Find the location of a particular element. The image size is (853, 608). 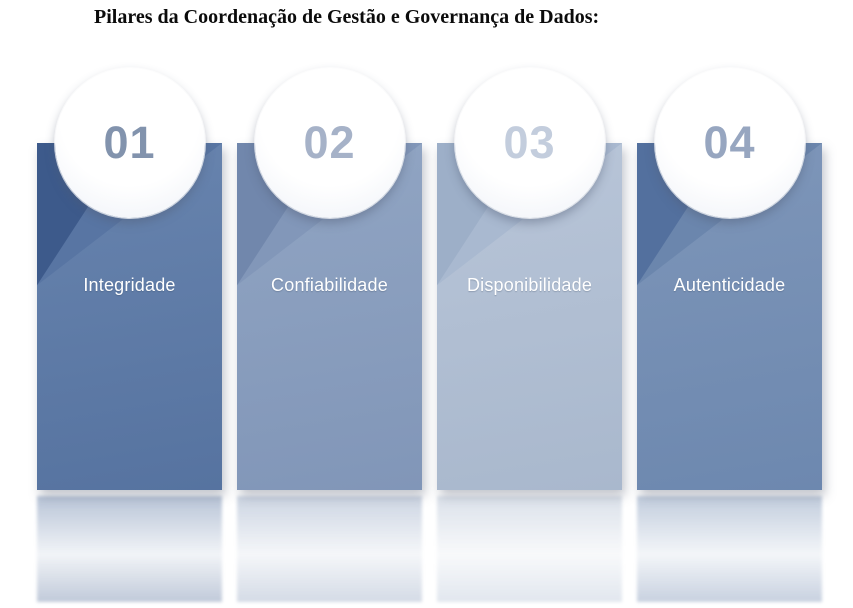

pillar-label: Autenticidade is located at coordinates (729, 285).